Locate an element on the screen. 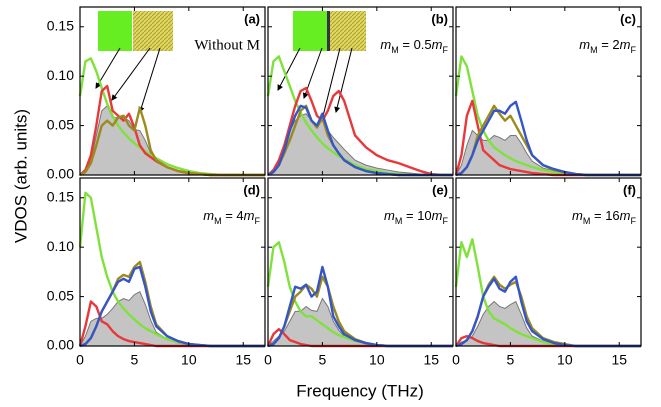  annotation-part: = 0.5 is located at coordinates (415, 44).